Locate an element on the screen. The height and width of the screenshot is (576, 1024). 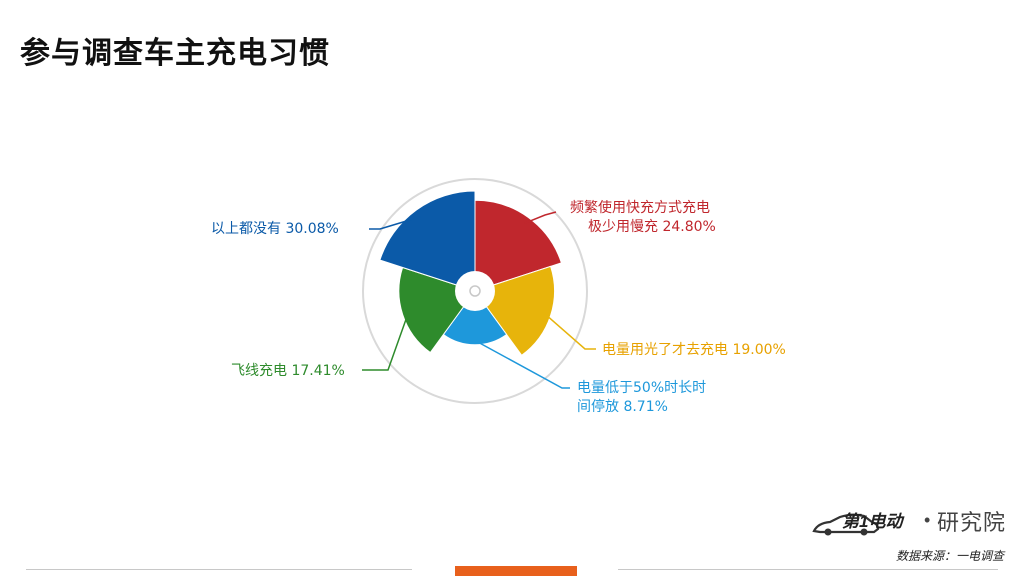
car-wheel-front is located at coordinates (828, 532).